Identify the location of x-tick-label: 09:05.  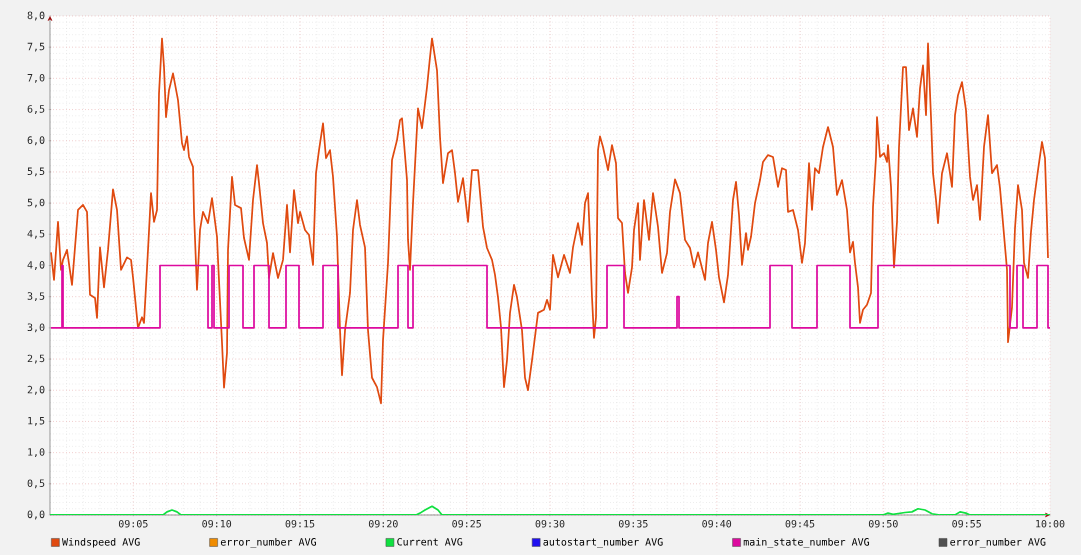
(133, 523).